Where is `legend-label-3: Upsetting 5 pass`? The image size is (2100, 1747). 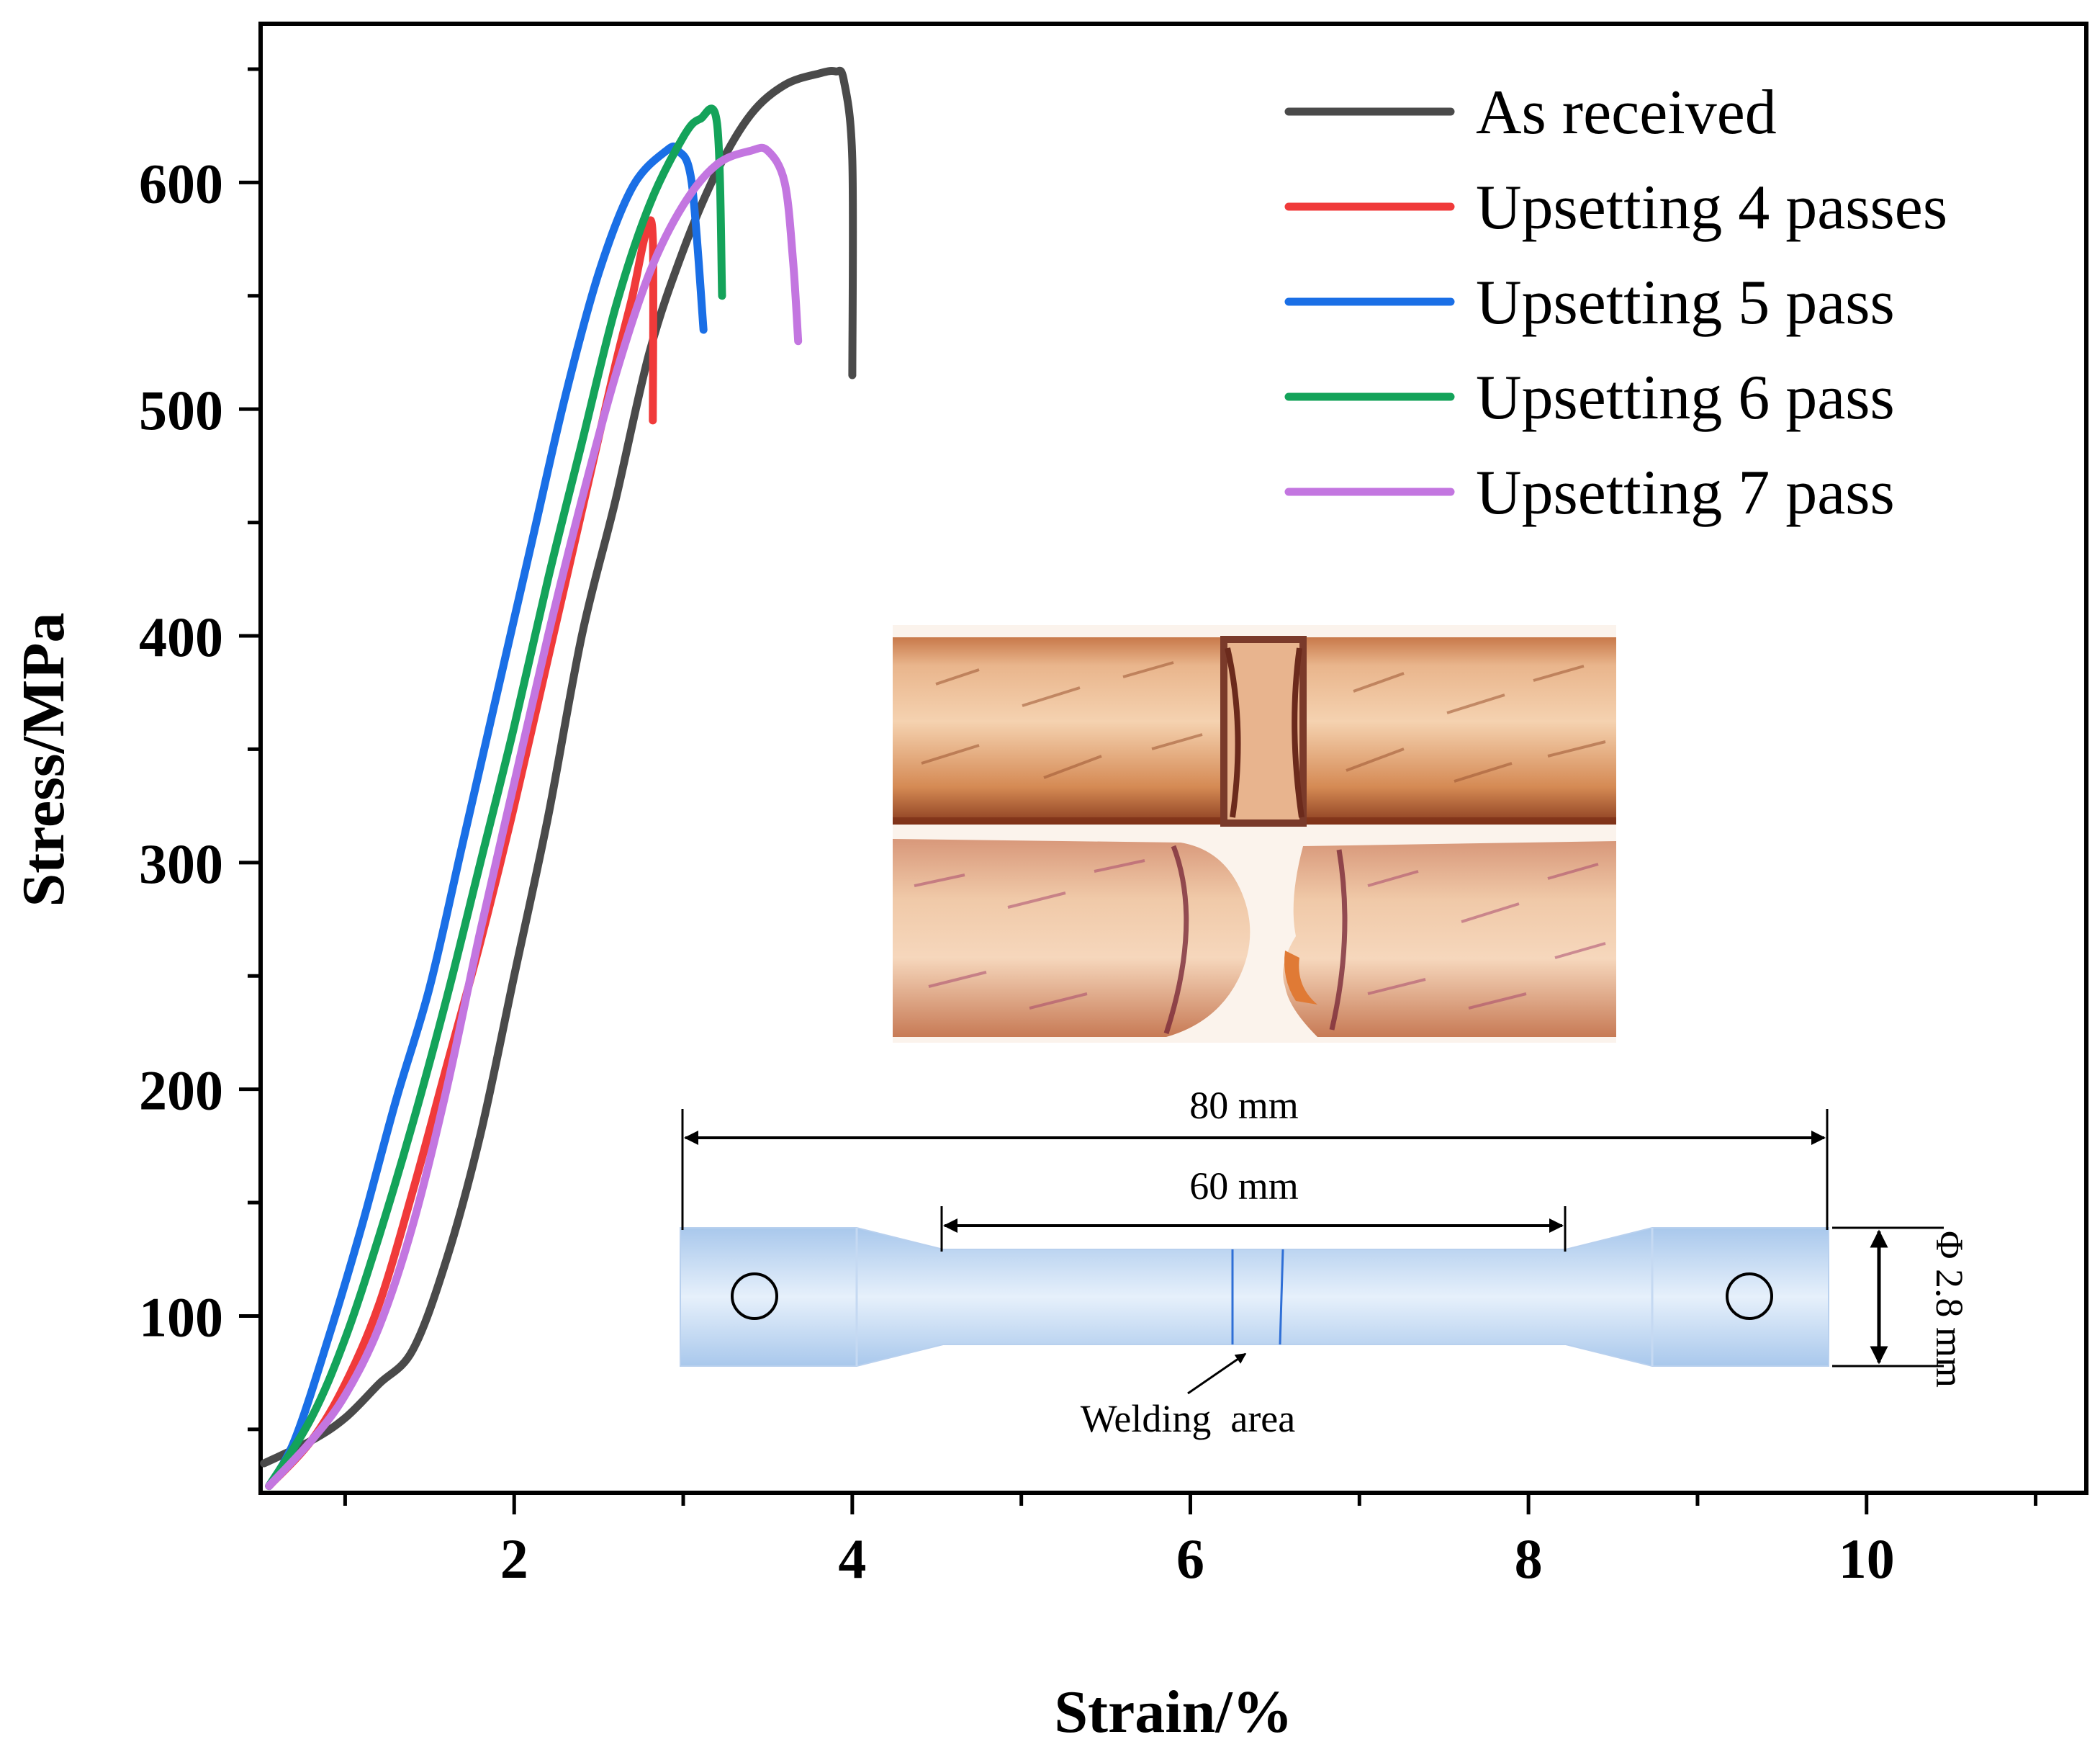 legend-label-3: Upsetting 5 pass is located at coordinates (1685, 303).